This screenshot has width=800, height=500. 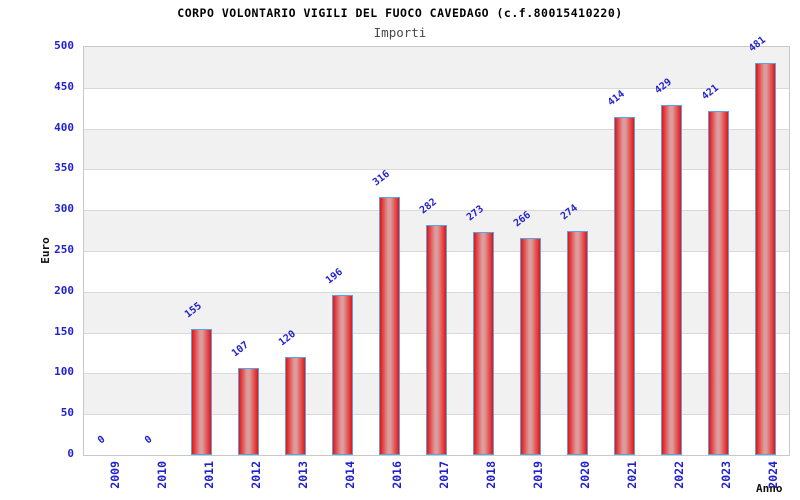 I want to click on x-tick-label-text: 2011, so click(x=208, y=475).